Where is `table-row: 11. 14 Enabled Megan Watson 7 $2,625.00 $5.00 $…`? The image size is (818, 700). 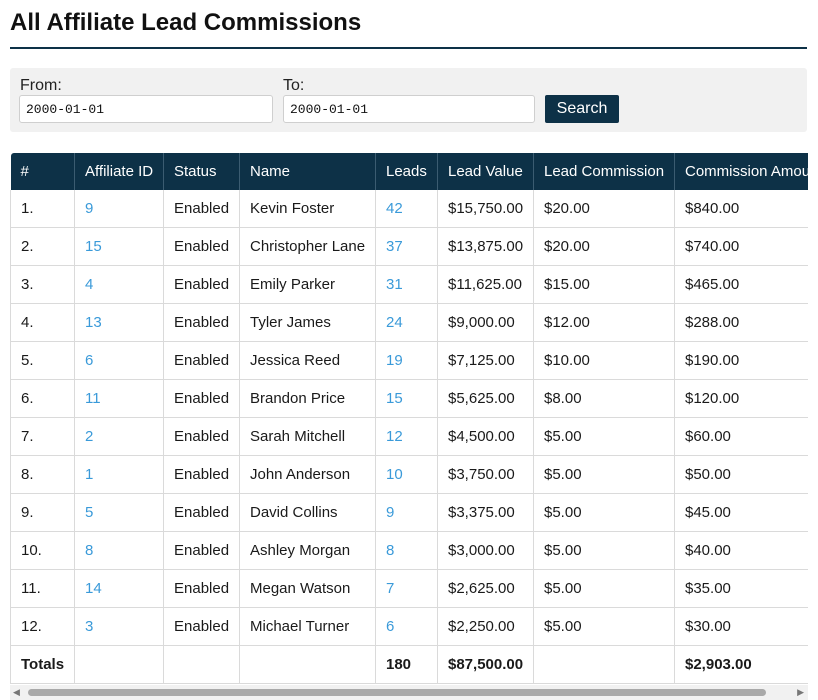
table-row: 11. 14 Enabled Megan Watson 7 $2,625.00 $5.00 $… is located at coordinates (409, 588).